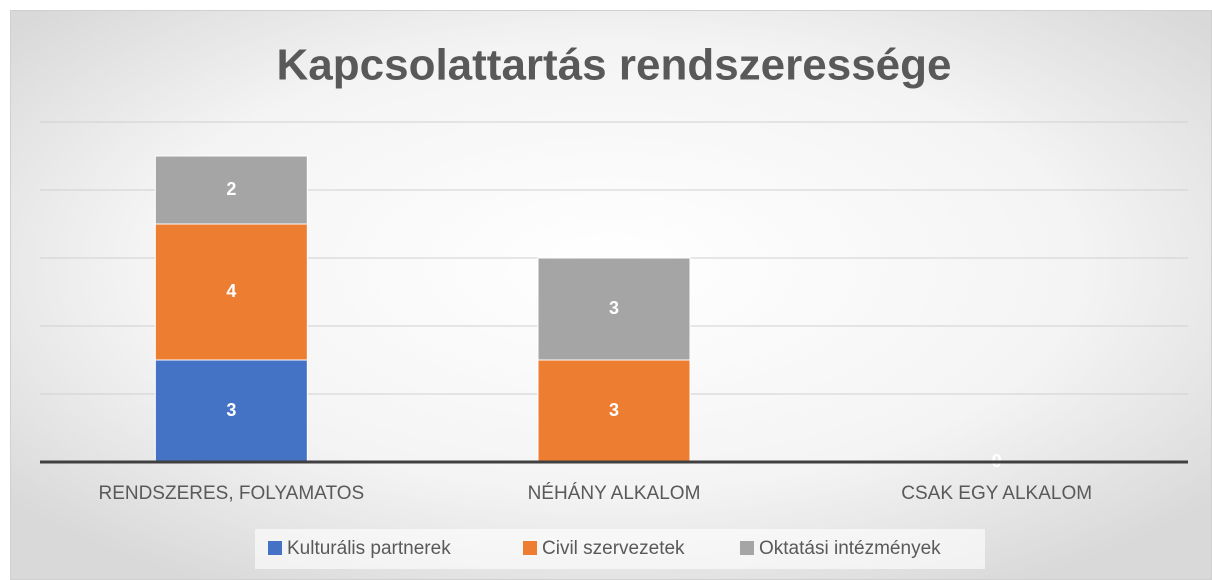 This screenshot has height=580, width=1212. I want to click on legend-label: Kulturális partnerek, so click(369, 548).